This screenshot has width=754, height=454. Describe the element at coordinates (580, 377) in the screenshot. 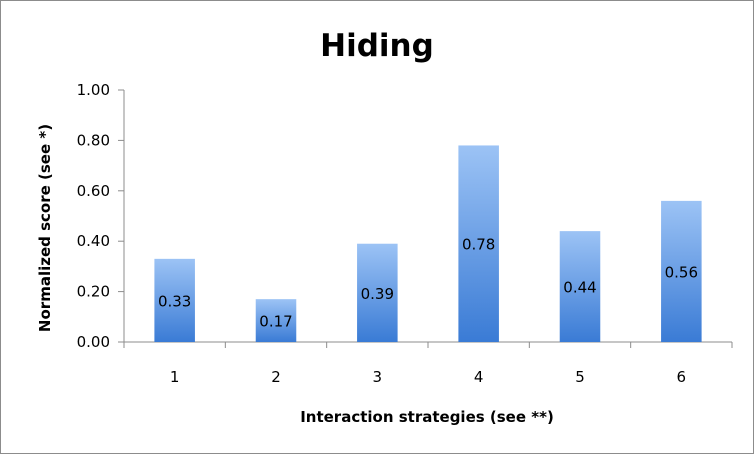

I see `x-tick-label: 5` at that location.